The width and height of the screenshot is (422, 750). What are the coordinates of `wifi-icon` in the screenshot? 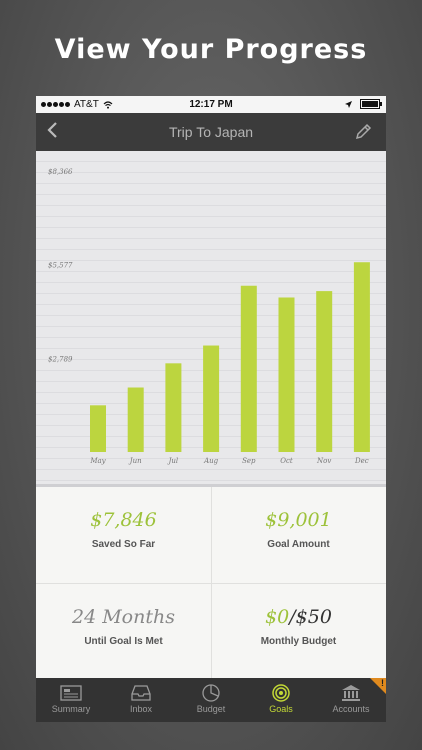 It's located at (108, 104).